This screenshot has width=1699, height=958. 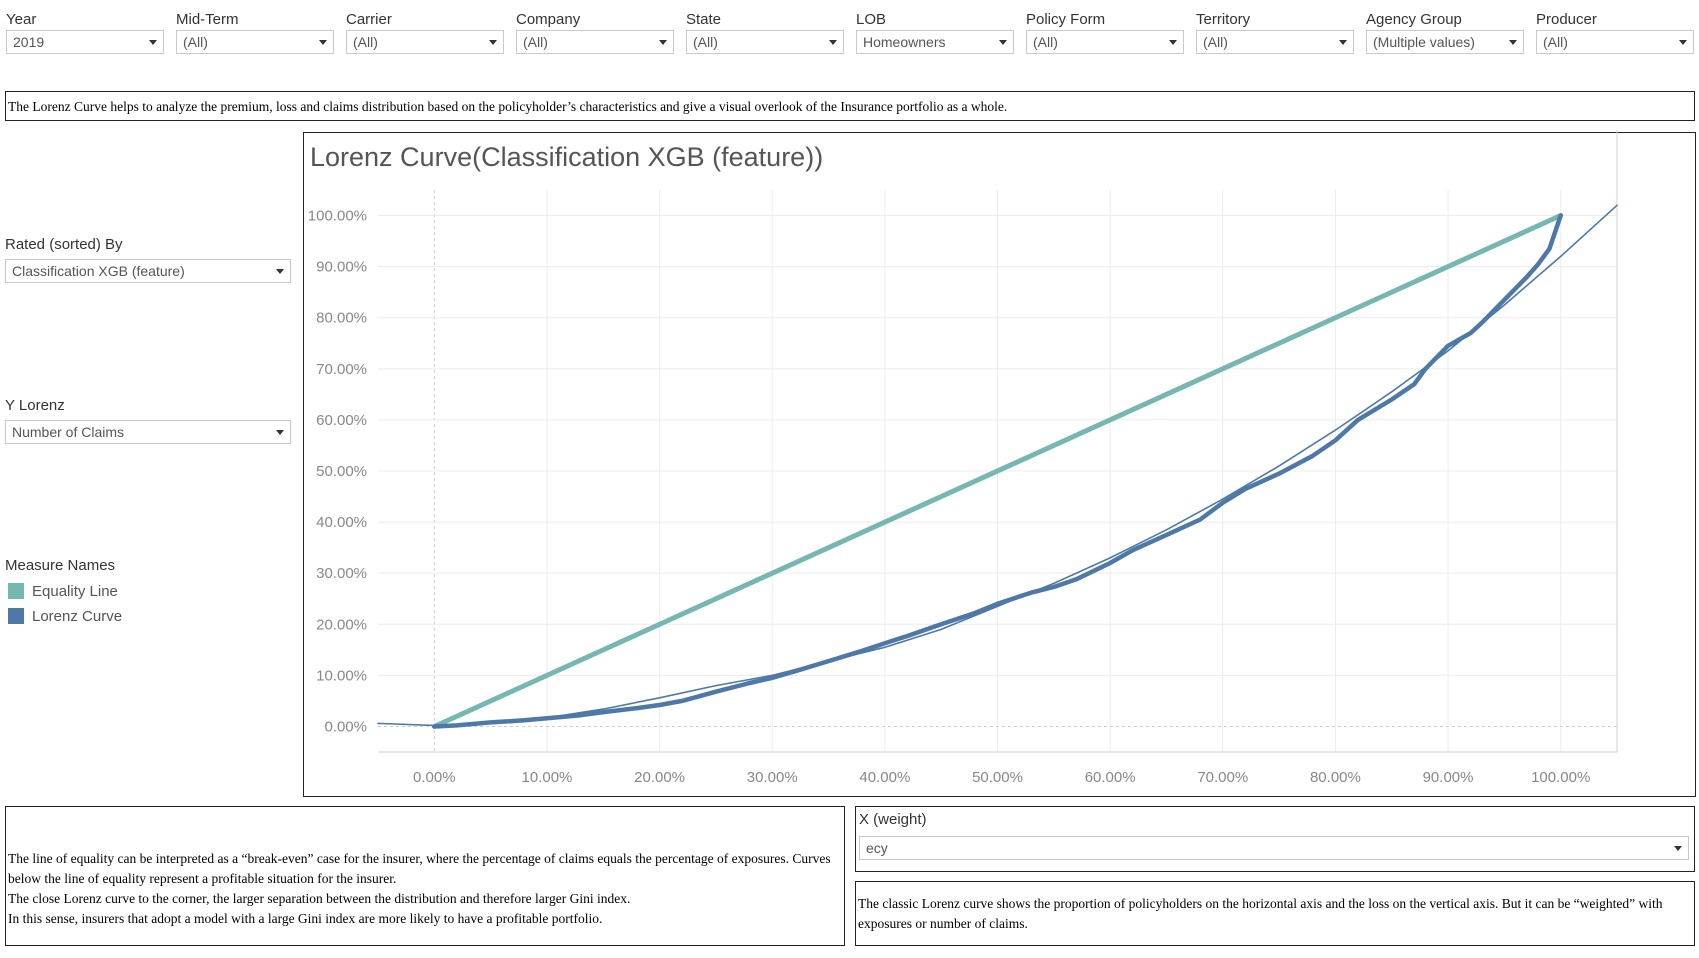 What do you see at coordinates (1223, 19) in the screenshot?
I see `filter-label: Territory` at bounding box center [1223, 19].